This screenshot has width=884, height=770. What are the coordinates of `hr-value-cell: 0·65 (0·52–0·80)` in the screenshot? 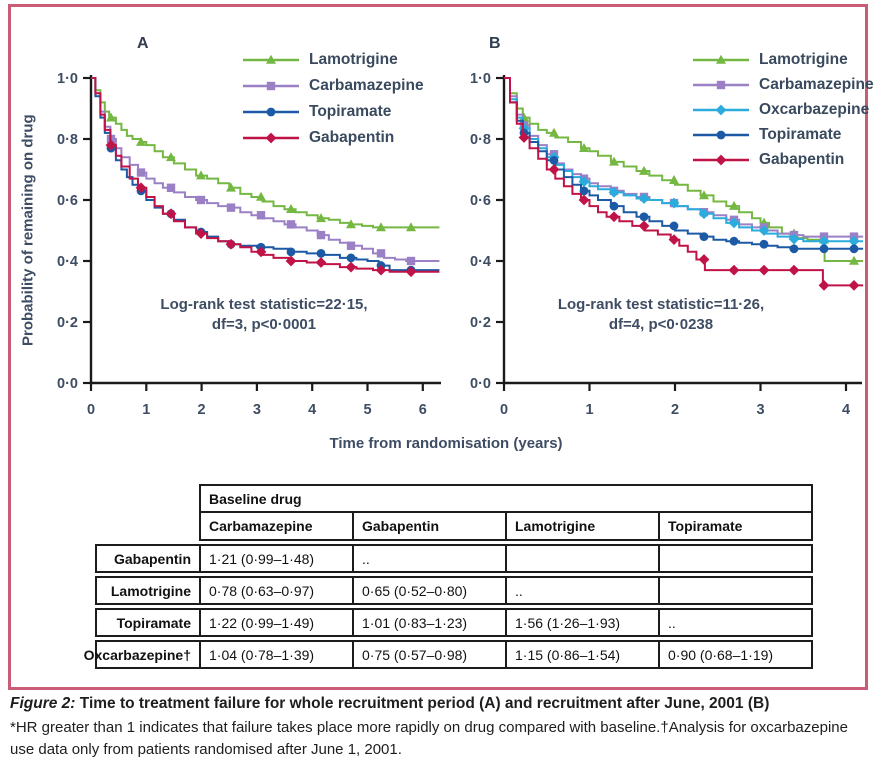 It's located at (428, 590).